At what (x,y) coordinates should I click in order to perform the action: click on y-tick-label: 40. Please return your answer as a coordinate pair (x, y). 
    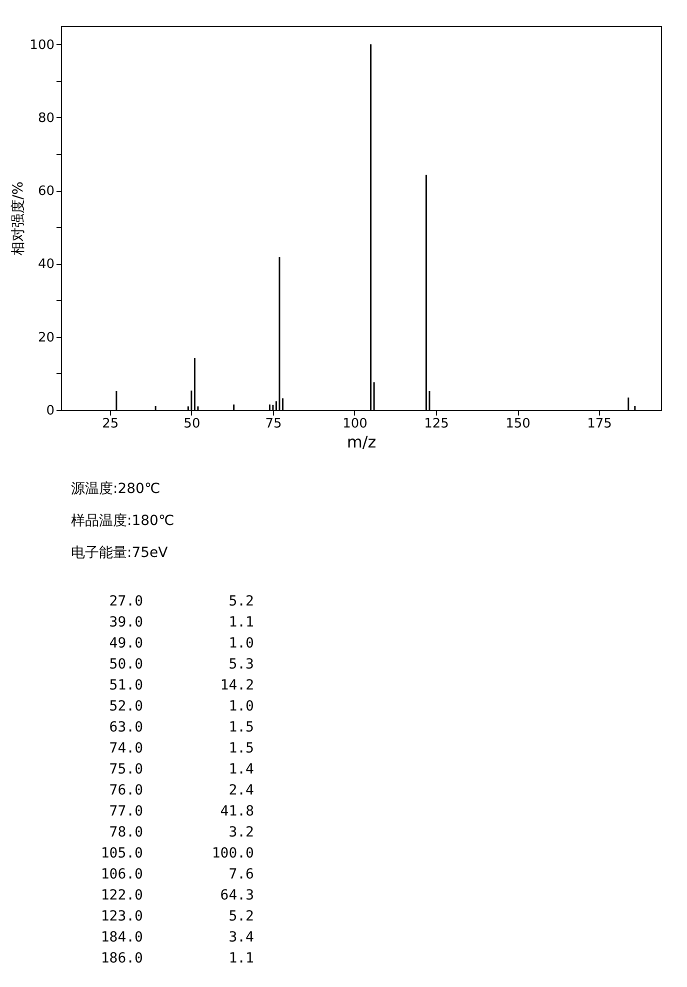
    Looking at the image, I should click on (46, 264).